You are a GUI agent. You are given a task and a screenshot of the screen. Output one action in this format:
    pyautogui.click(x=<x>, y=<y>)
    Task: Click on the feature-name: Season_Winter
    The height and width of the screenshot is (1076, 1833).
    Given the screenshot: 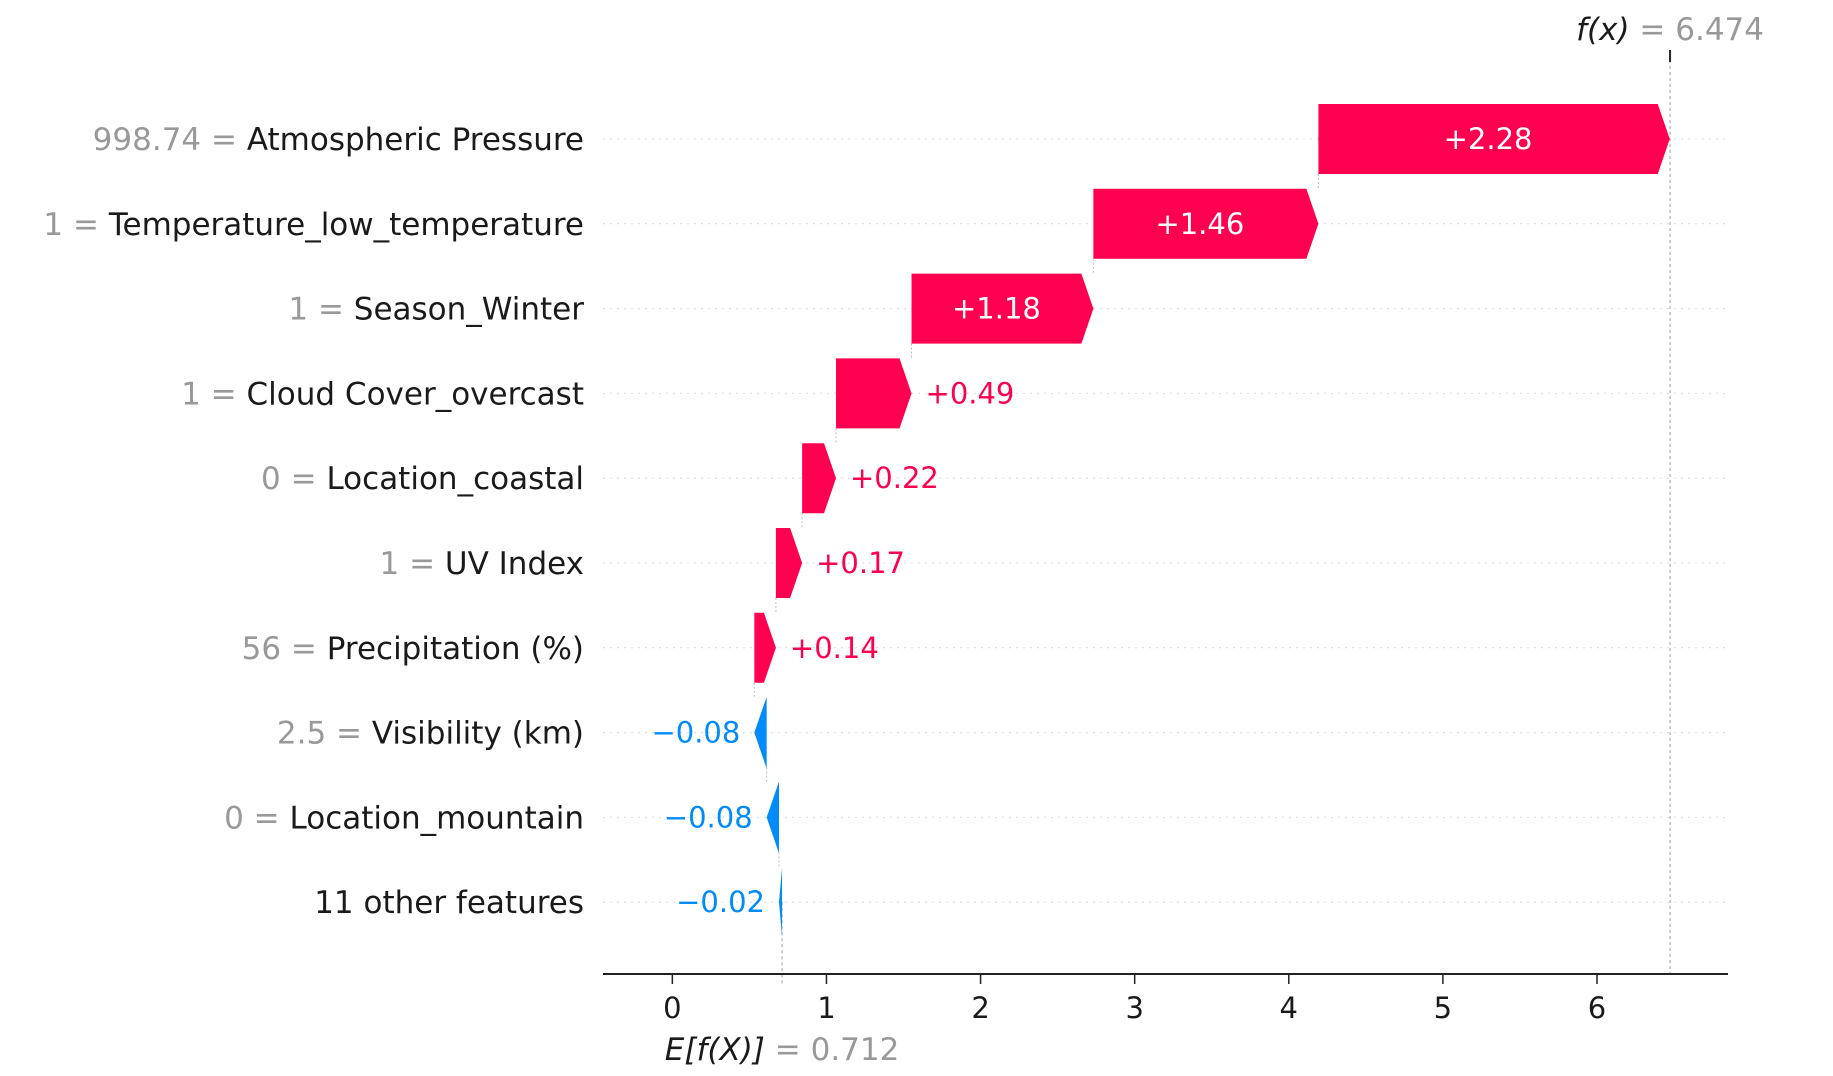 What is the action you would take?
    pyautogui.click(x=469, y=310)
    